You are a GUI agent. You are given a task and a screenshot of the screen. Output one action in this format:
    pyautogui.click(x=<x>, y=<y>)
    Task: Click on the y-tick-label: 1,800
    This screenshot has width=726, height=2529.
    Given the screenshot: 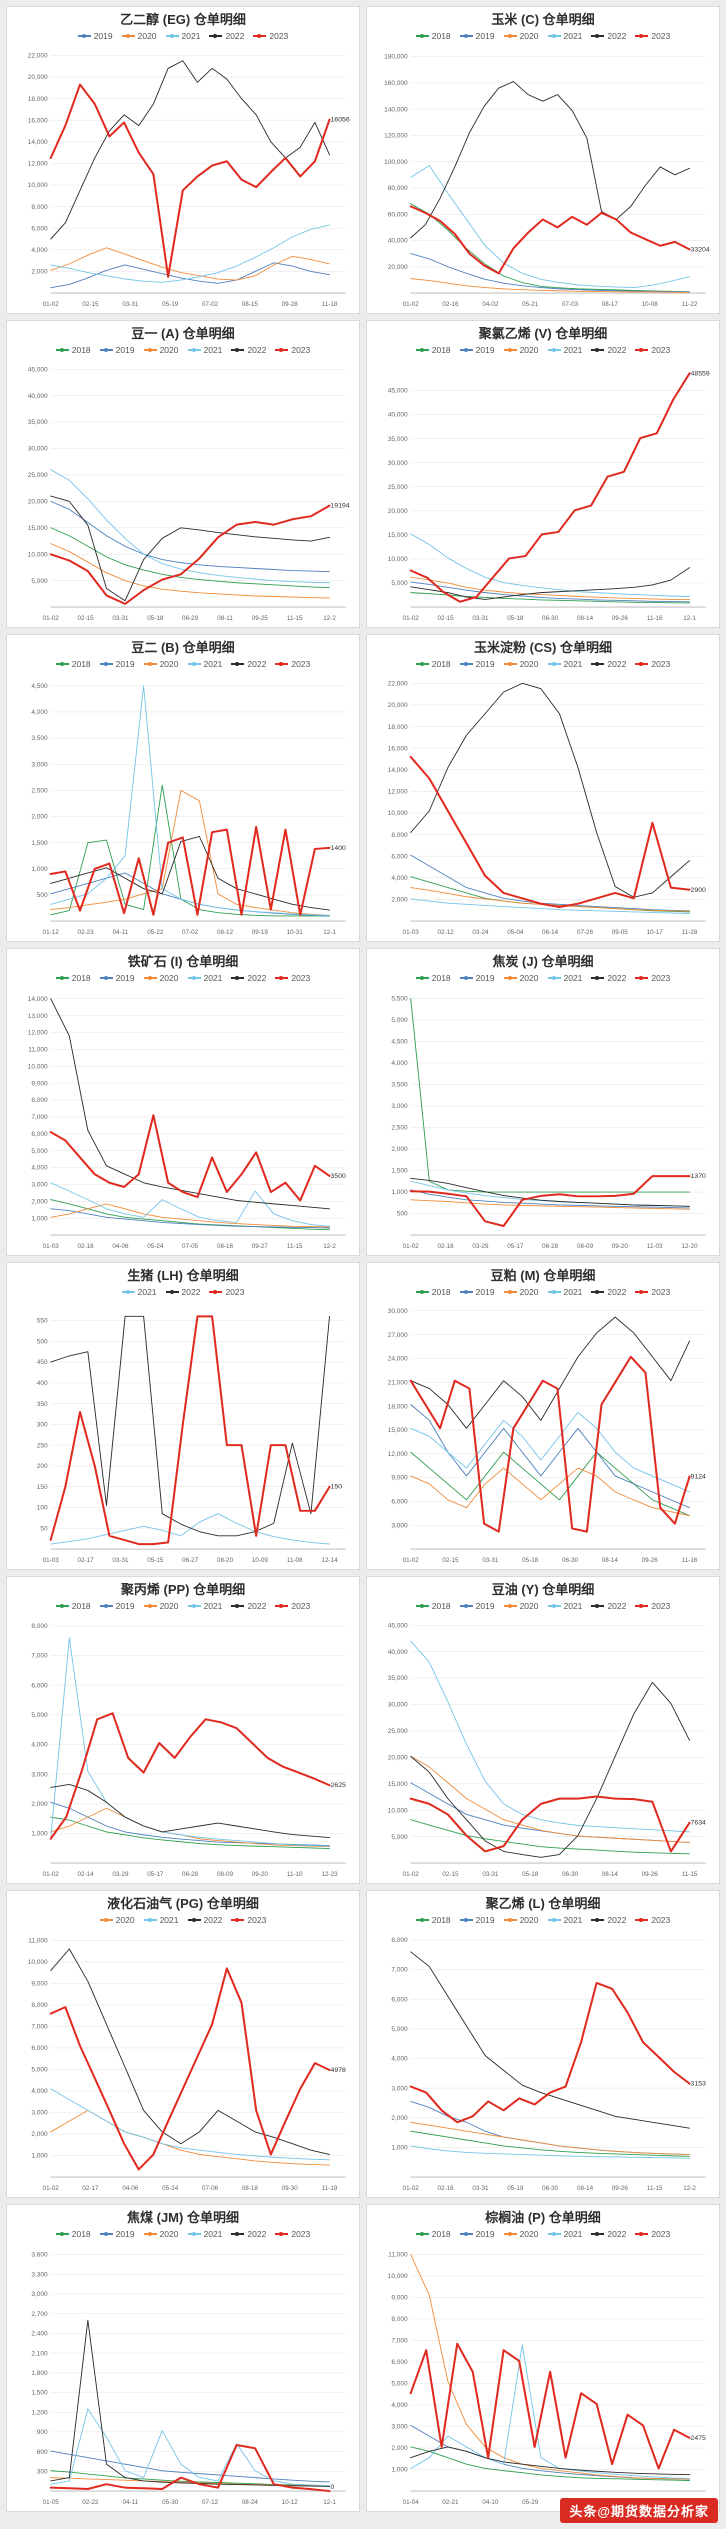 What is the action you would take?
    pyautogui.click(x=39, y=2373)
    